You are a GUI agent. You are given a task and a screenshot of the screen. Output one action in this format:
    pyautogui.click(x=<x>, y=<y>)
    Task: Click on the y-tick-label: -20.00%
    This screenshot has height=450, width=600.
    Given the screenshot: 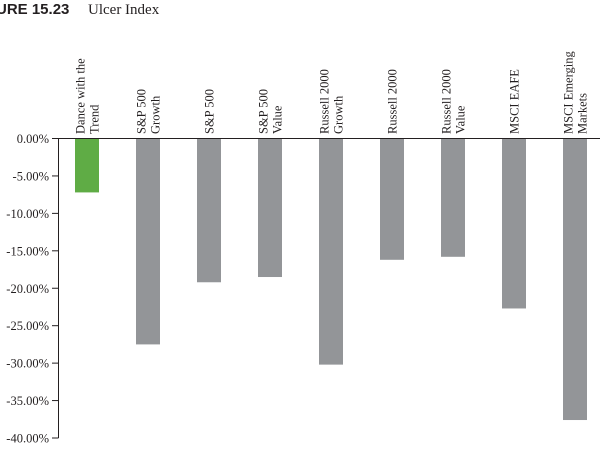 What is the action you would take?
    pyautogui.click(x=27, y=289)
    